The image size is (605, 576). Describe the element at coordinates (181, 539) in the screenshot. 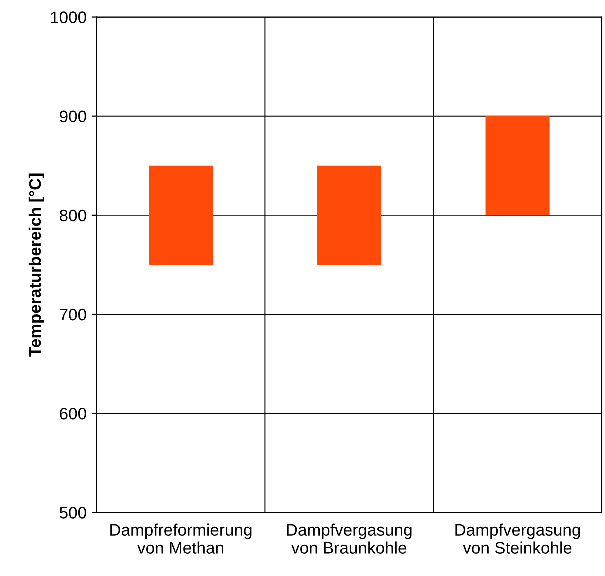

I see `x-tick-label: Dampfreformierung von Methan` at that location.